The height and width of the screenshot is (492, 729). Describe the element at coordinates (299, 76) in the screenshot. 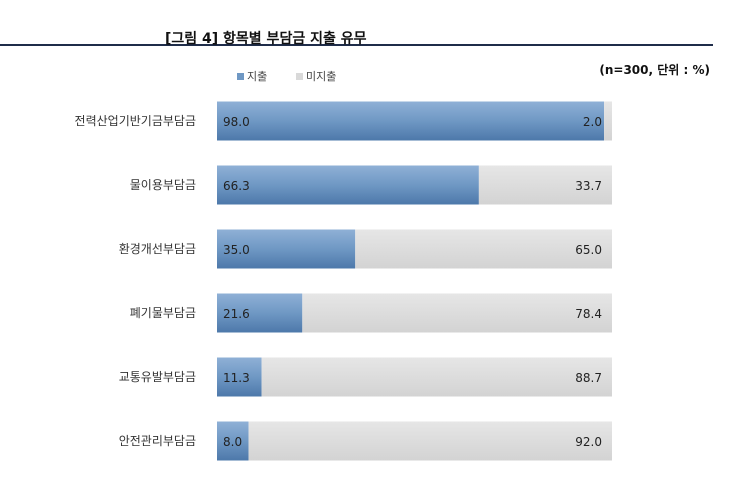

I see `legend-swatch-no-spend` at that location.